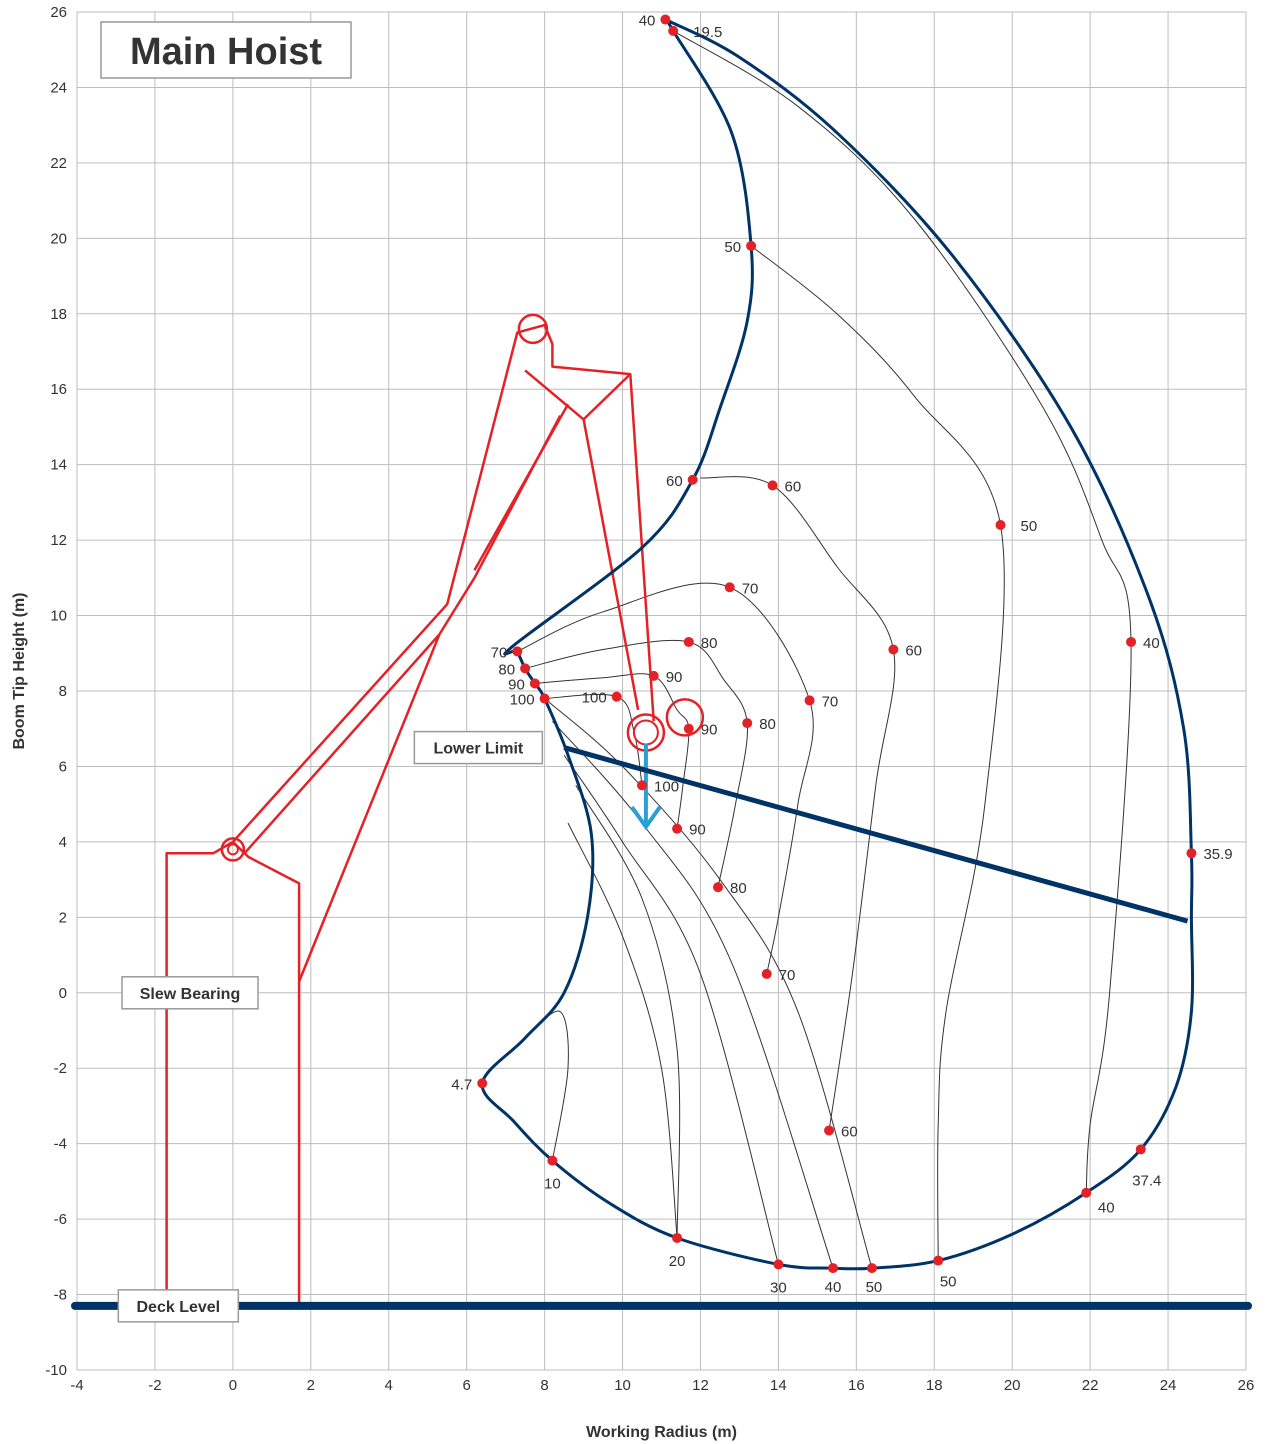 Image resolution: width=1273 pixels, height=1444 pixels. I want to click on y-tick-label: 18, so click(58, 314).